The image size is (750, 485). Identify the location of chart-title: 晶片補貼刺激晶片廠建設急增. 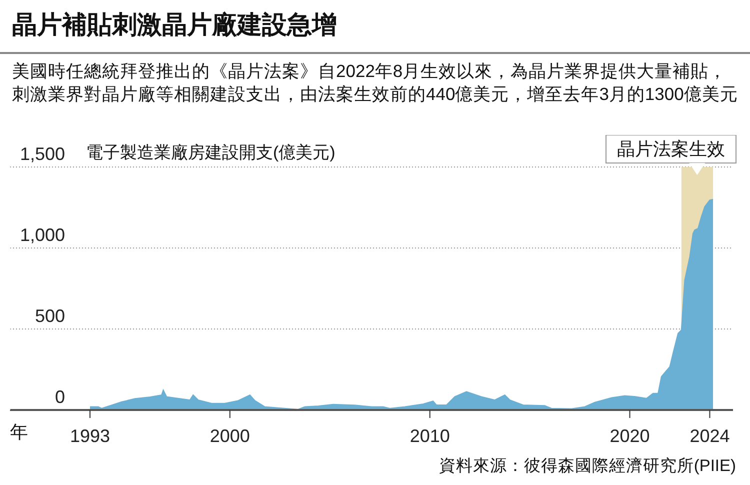
(174, 25).